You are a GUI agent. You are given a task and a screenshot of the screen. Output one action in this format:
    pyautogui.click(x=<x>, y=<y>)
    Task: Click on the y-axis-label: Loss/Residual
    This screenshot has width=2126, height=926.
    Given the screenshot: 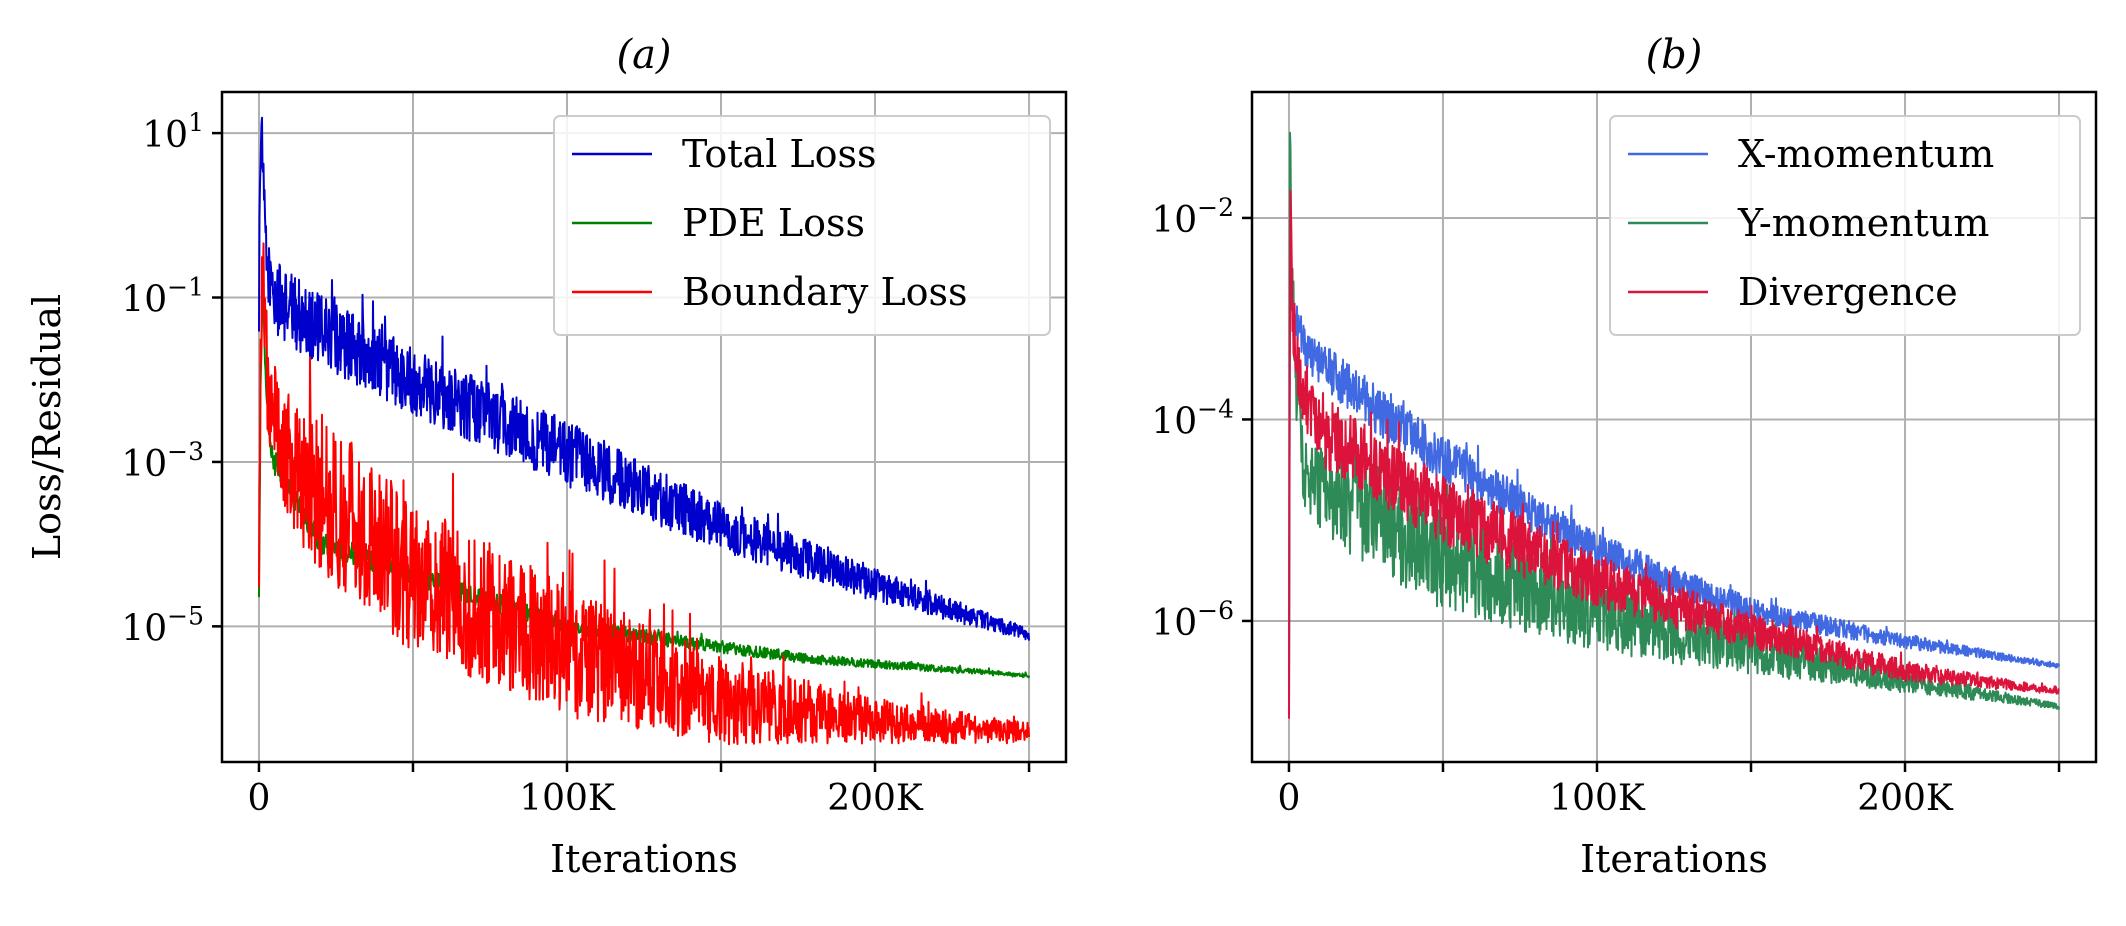 What is the action you would take?
    pyautogui.click(x=47, y=427)
    